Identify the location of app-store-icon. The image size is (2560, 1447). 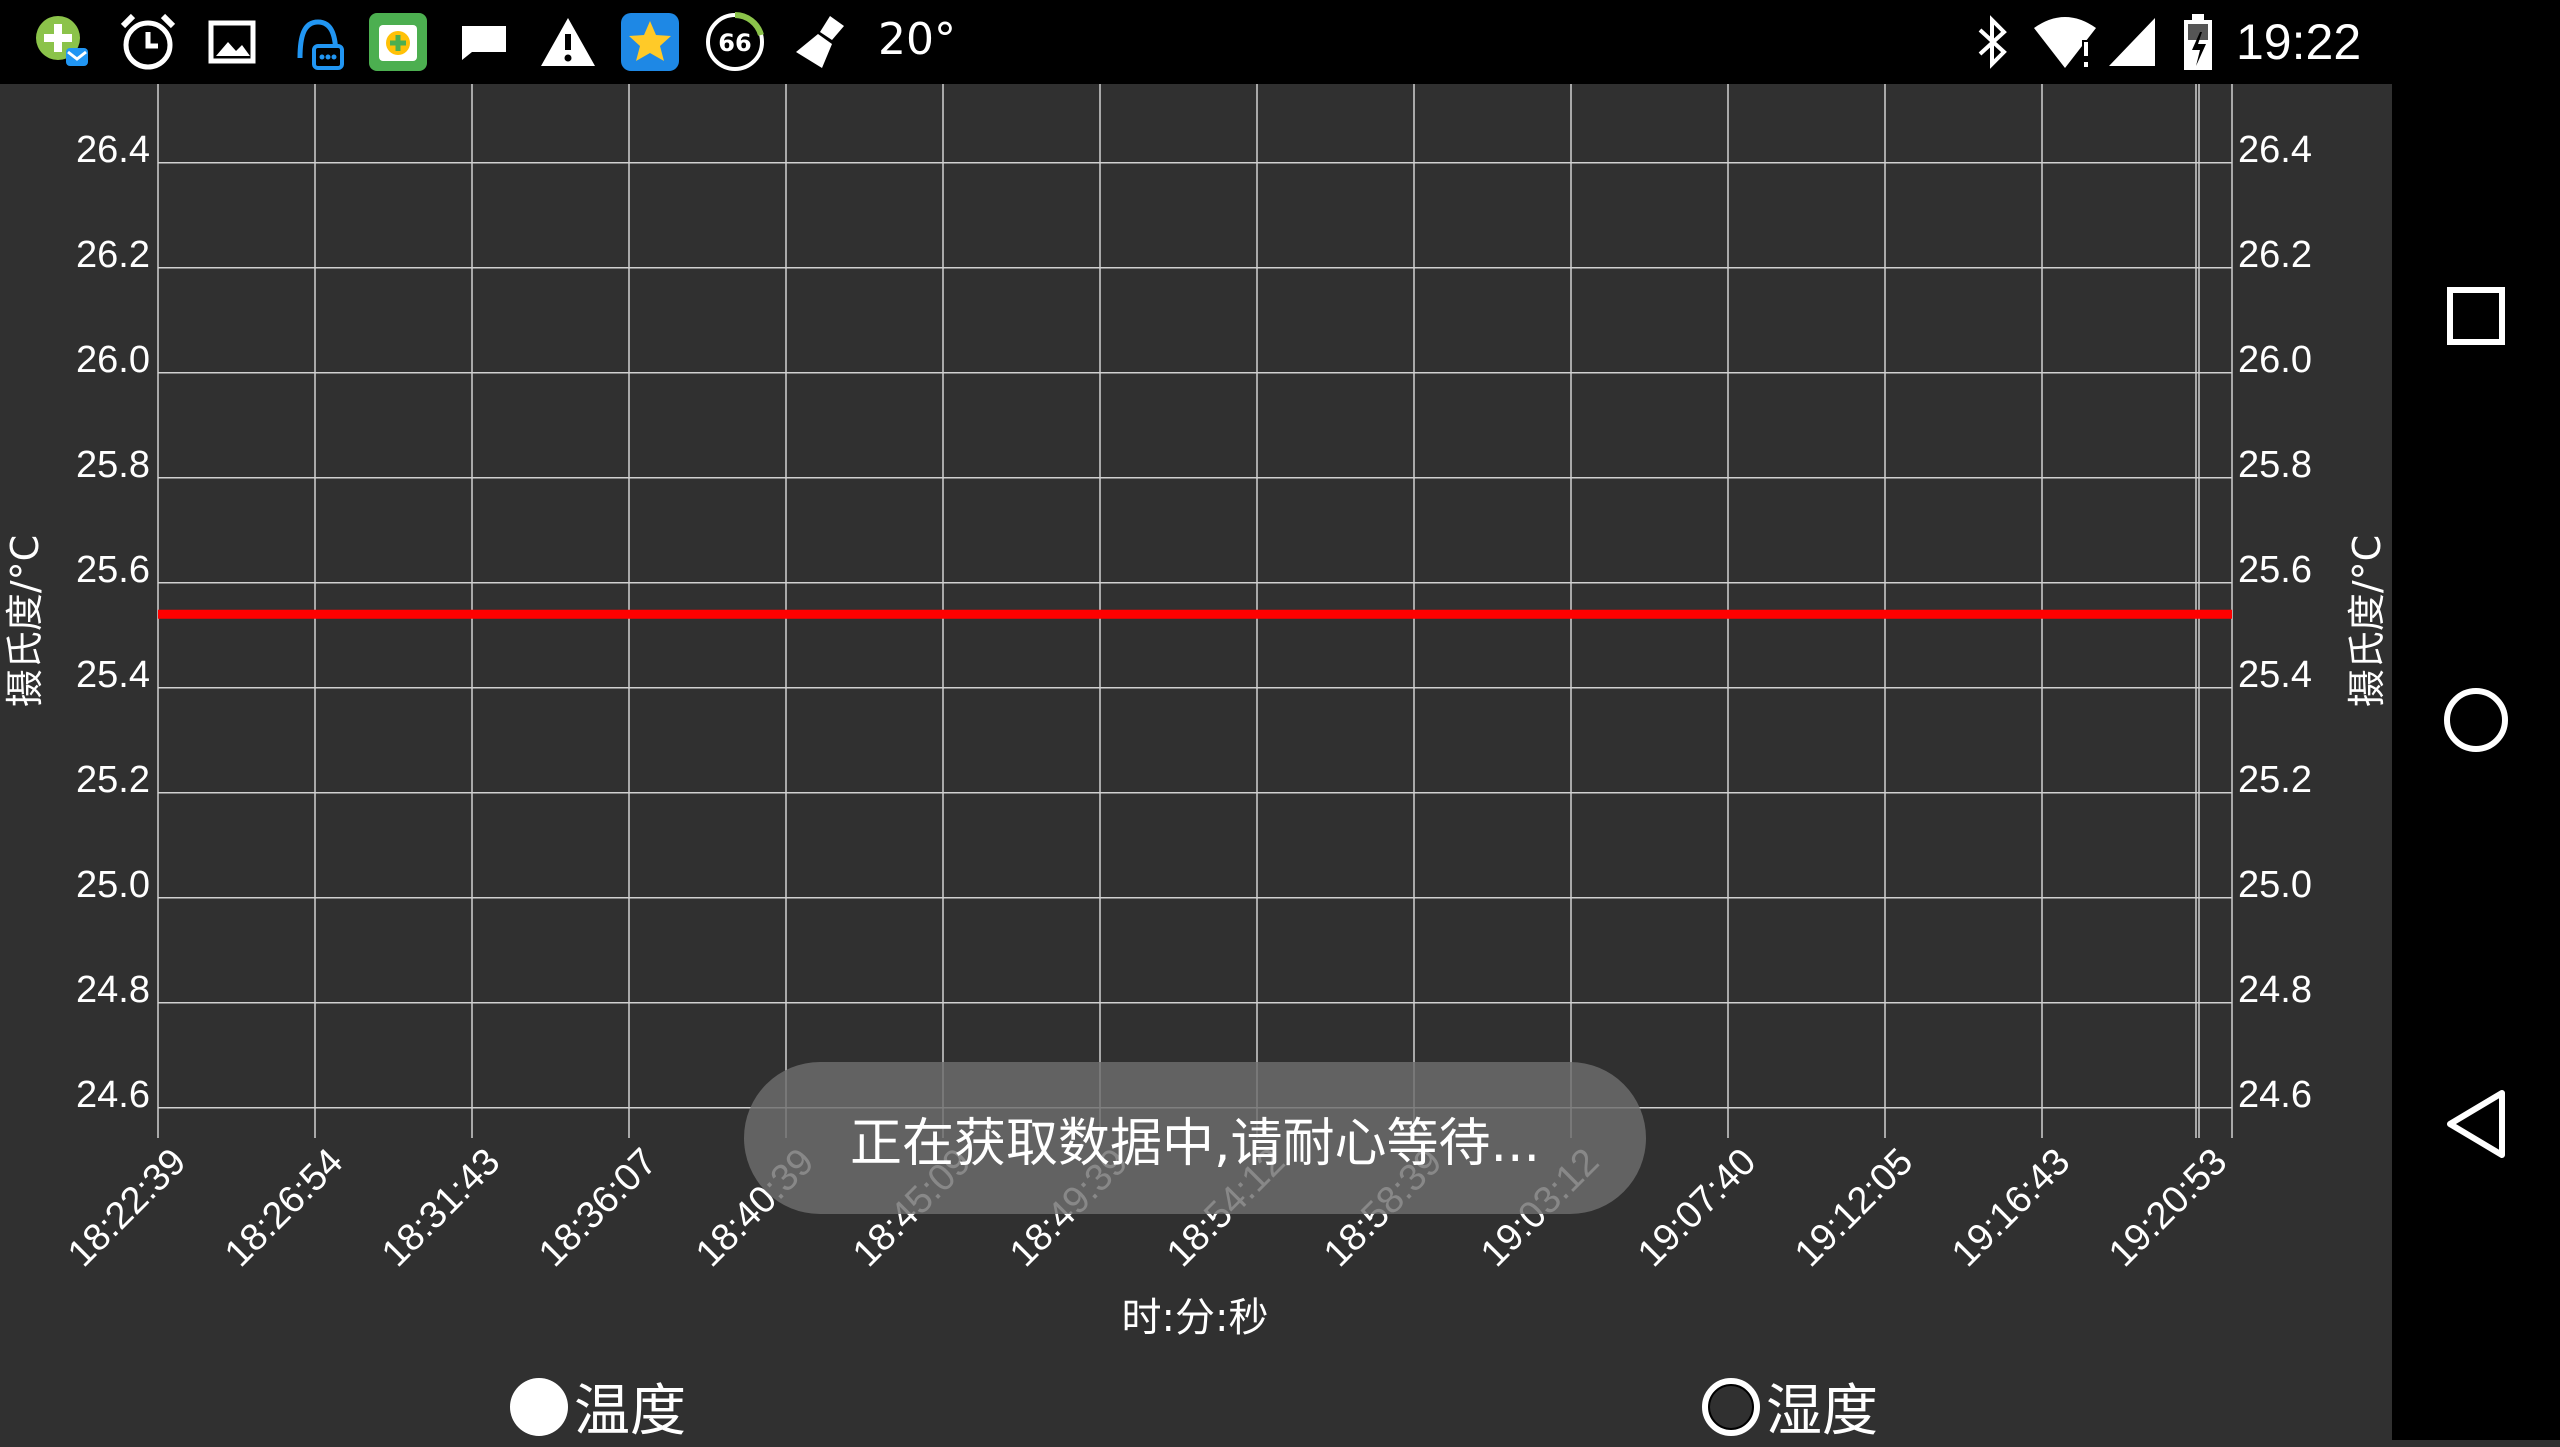
(398, 42).